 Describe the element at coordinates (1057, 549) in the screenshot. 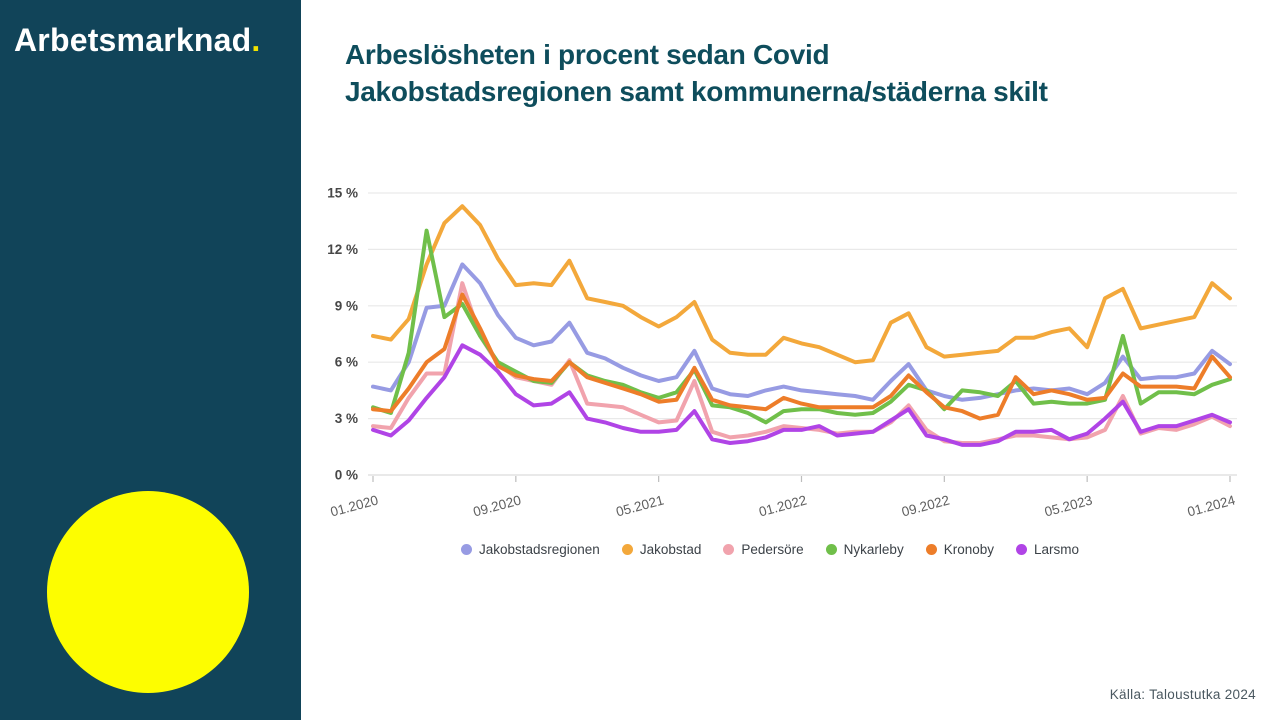

I see `legend-label: Larsmo` at that location.